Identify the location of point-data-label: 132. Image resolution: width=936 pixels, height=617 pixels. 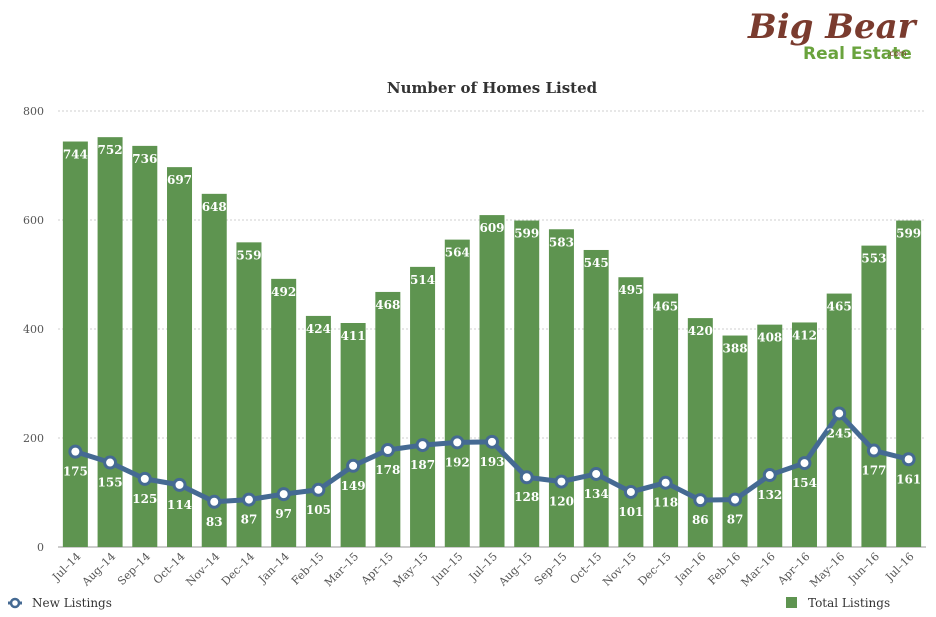
(769, 495).